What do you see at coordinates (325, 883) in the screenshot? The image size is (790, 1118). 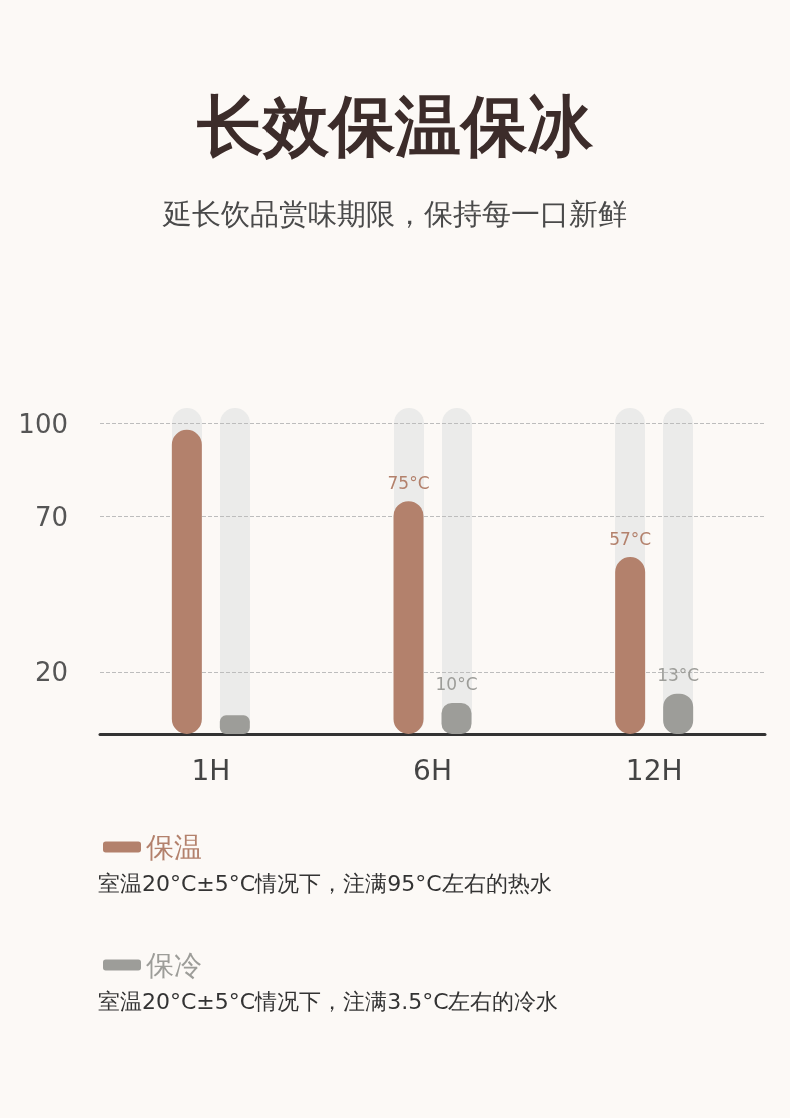 I see `text: 室温20°C±5°C情况下，注满95°C左右的热水` at bounding box center [325, 883].